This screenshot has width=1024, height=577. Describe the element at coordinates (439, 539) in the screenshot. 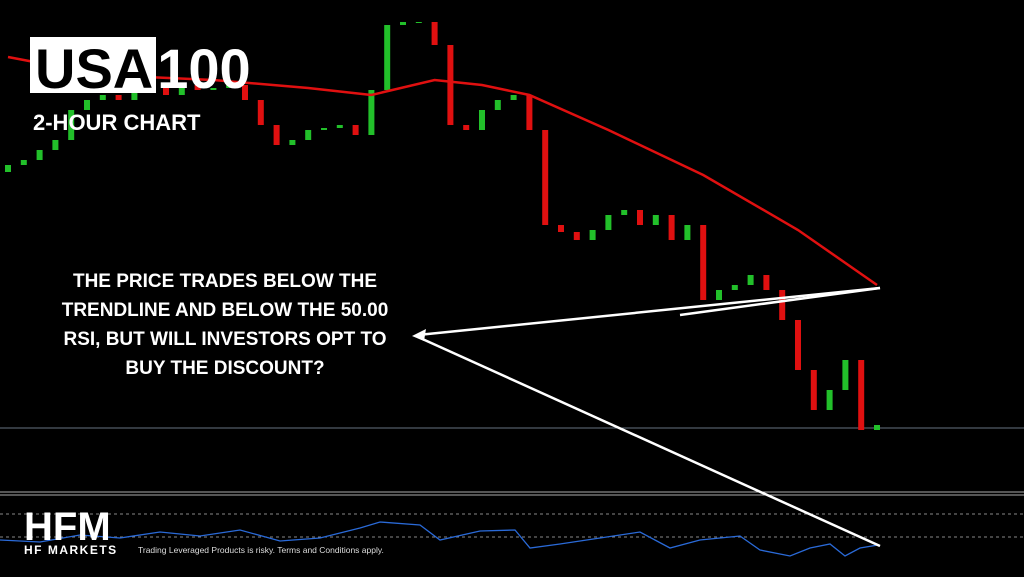

I see `rsi-line` at that location.